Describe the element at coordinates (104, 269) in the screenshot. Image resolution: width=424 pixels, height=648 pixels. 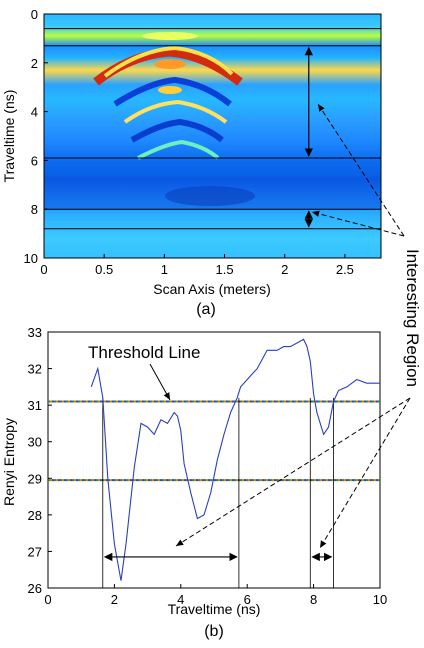
I see `heatmap-x-tick-label: 0.5` at that location.